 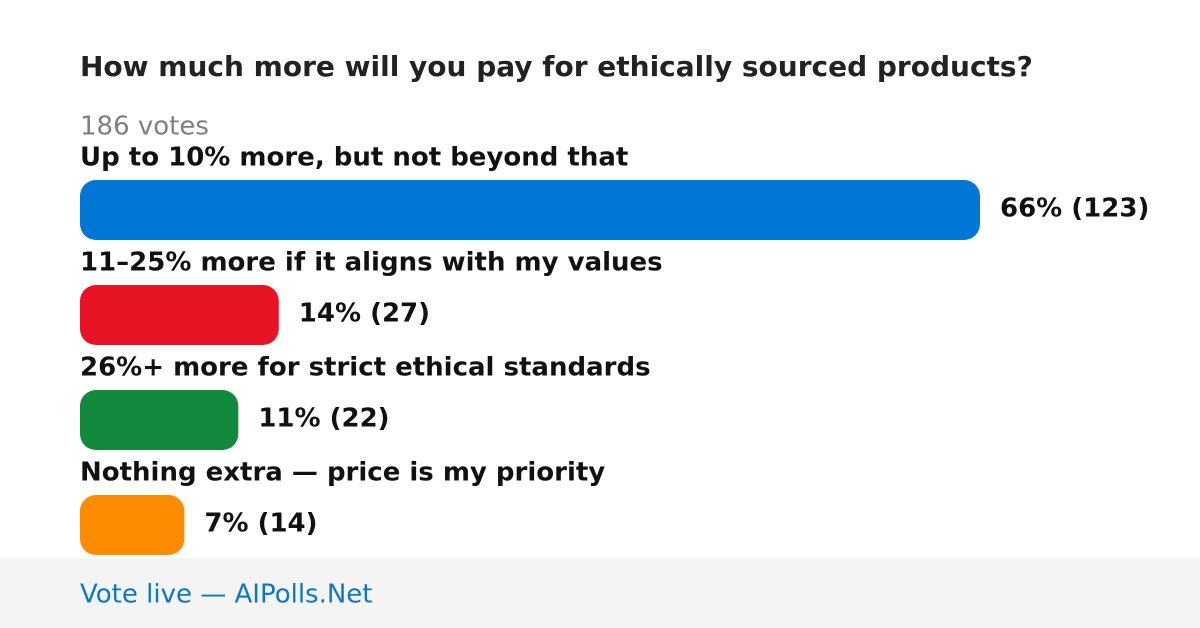 I want to click on value-label: 14% (27), so click(x=364, y=314).